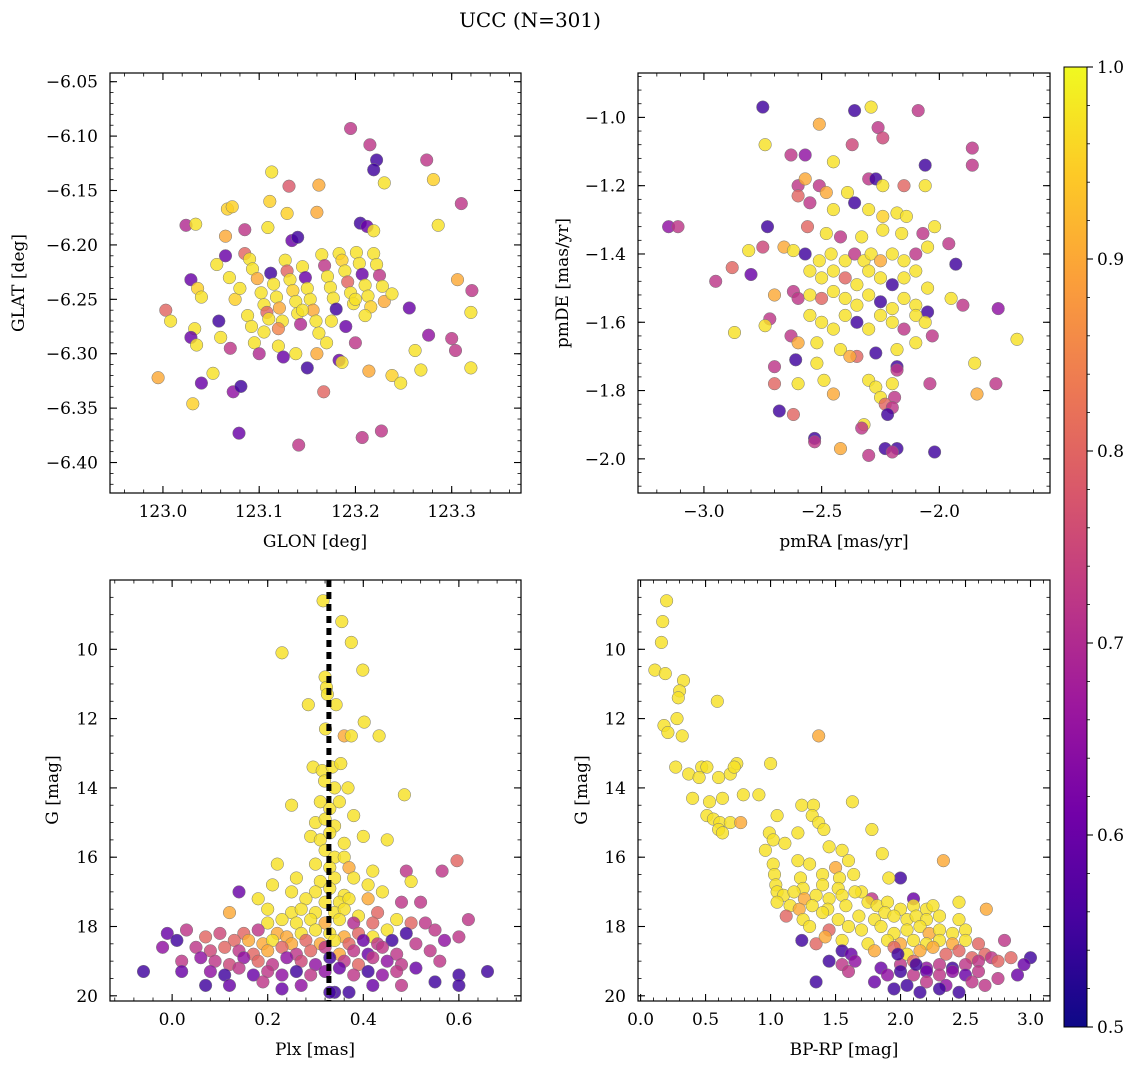 This screenshot has width=1136, height=1067. Describe the element at coordinates (172, 1020) in the screenshot. I see `x-tick-label: 0.0` at that location.